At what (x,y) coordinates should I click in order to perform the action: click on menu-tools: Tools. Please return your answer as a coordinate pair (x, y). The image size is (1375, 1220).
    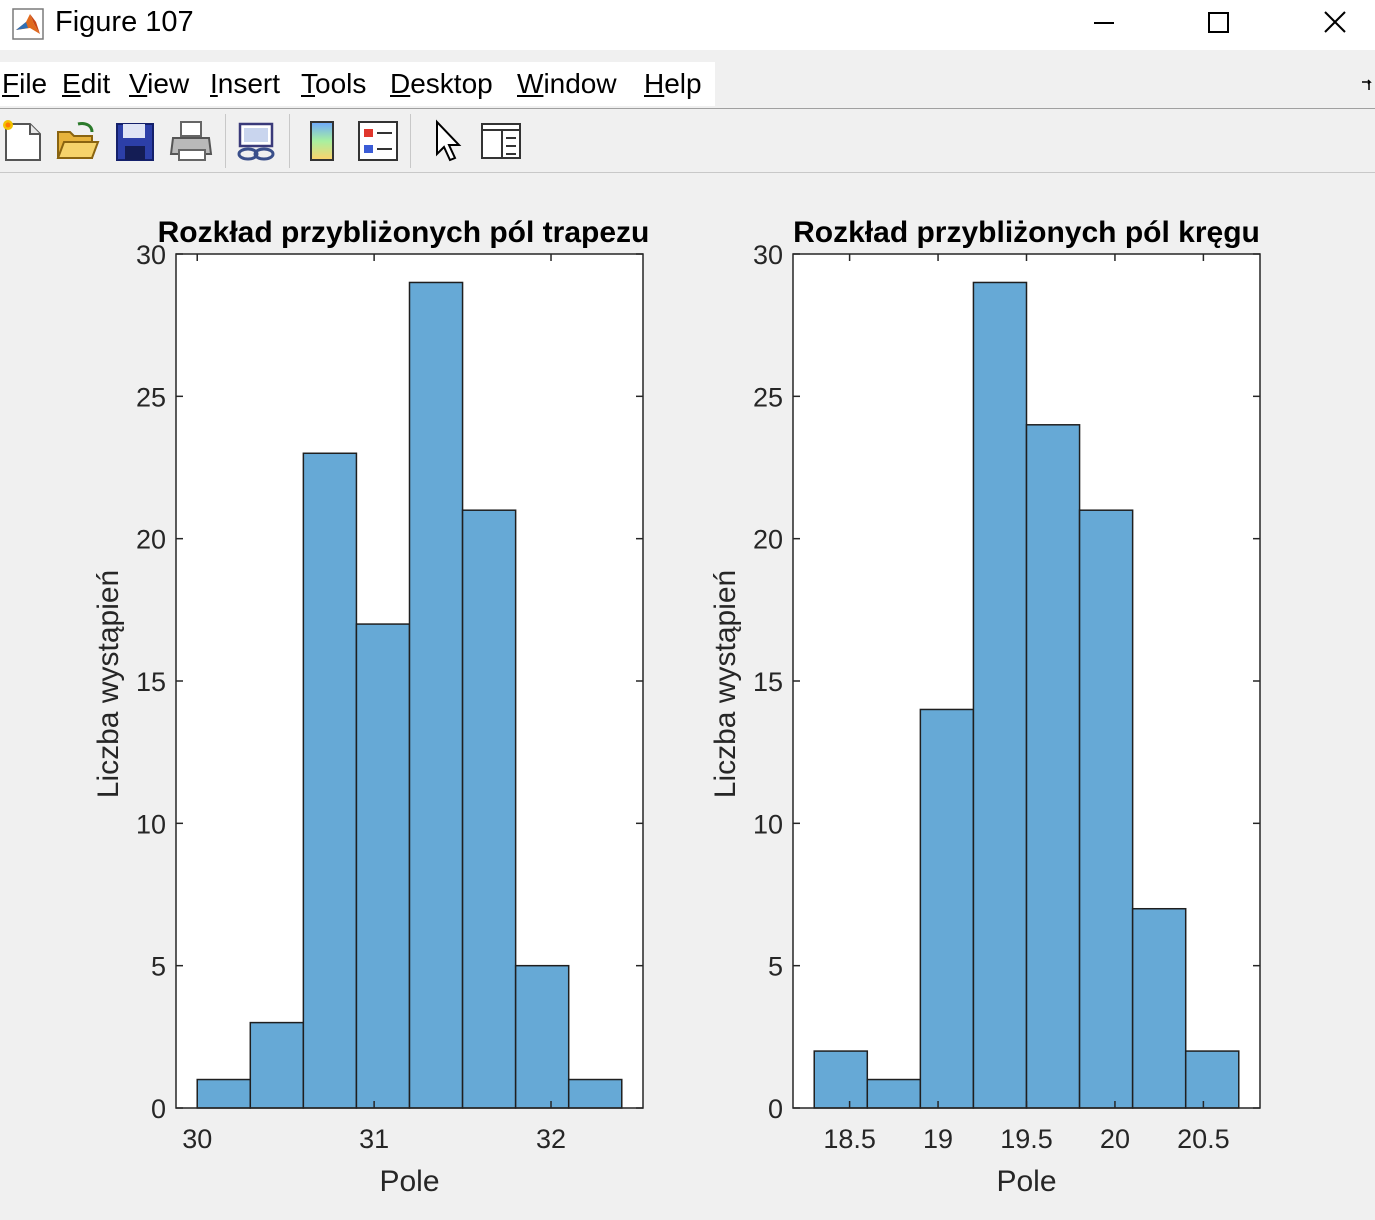
    Looking at the image, I should click on (333, 84).